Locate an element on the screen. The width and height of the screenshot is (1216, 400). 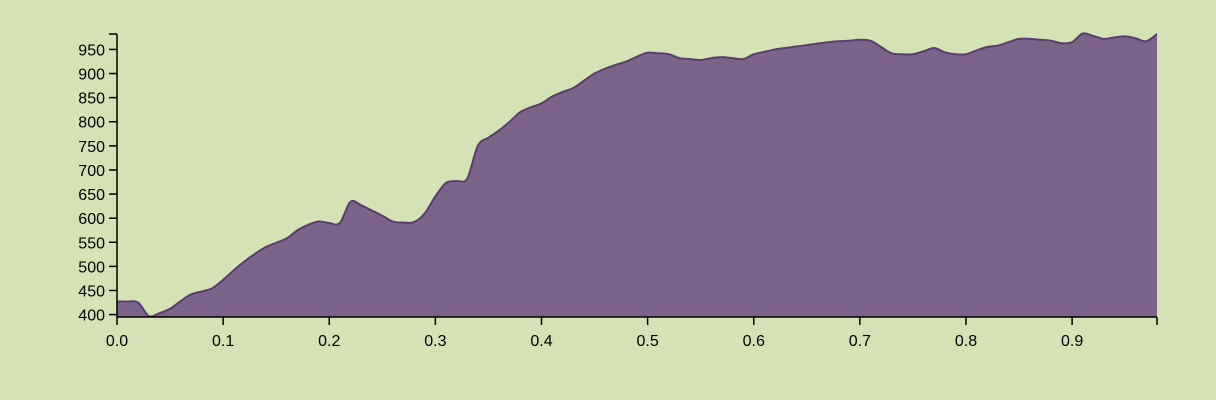
y-tick-label: 400 is located at coordinates (91, 316).